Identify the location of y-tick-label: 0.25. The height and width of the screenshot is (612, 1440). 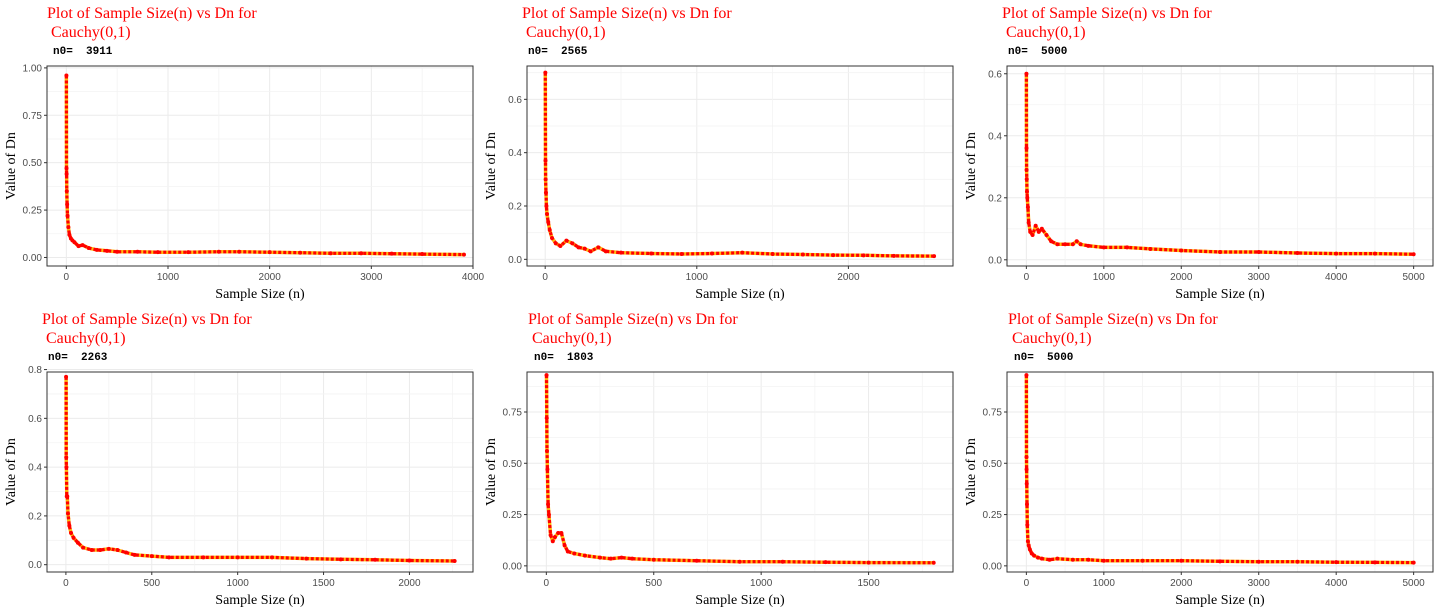
(33, 211).